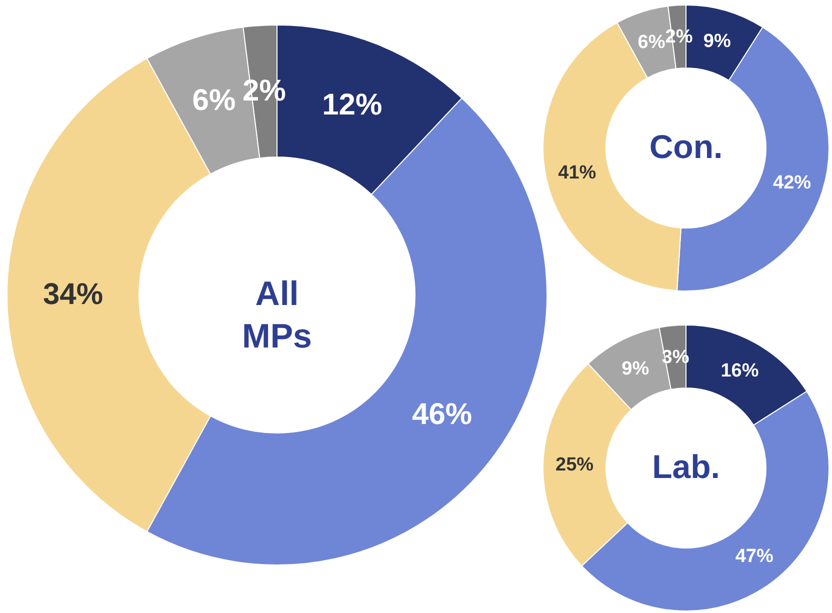  Describe the element at coordinates (352, 105) in the screenshot. I see `data-label: 12%` at that location.